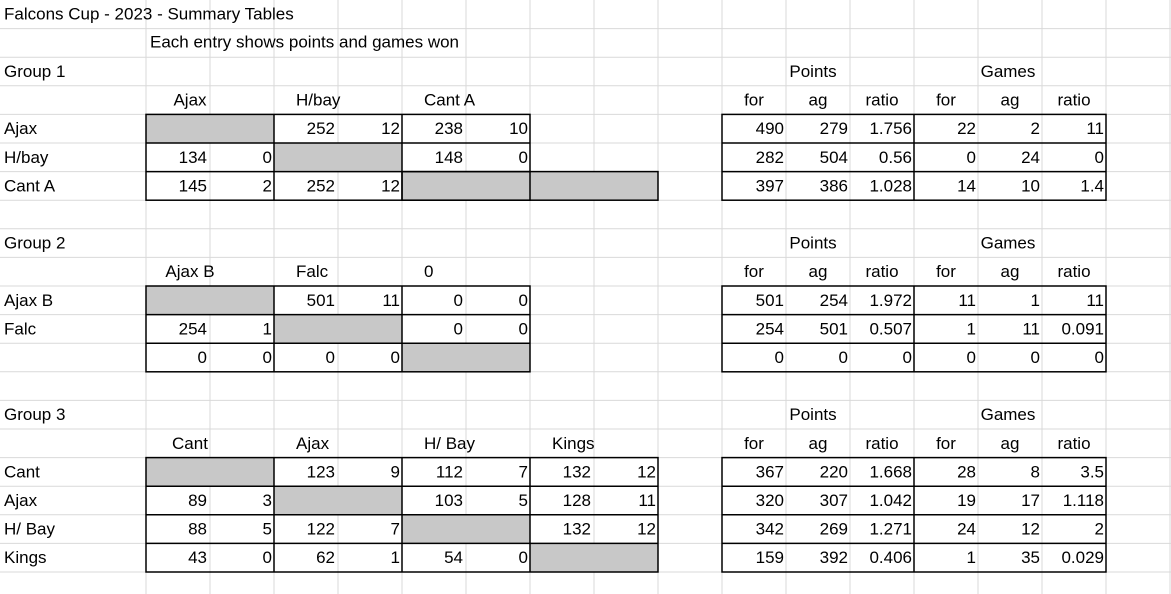 Image resolution: width=1171 pixels, height=594 pixels. What do you see at coordinates (395, 471) in the screenshot?
I see `games-value: 9` at bounding box center [395, 471].